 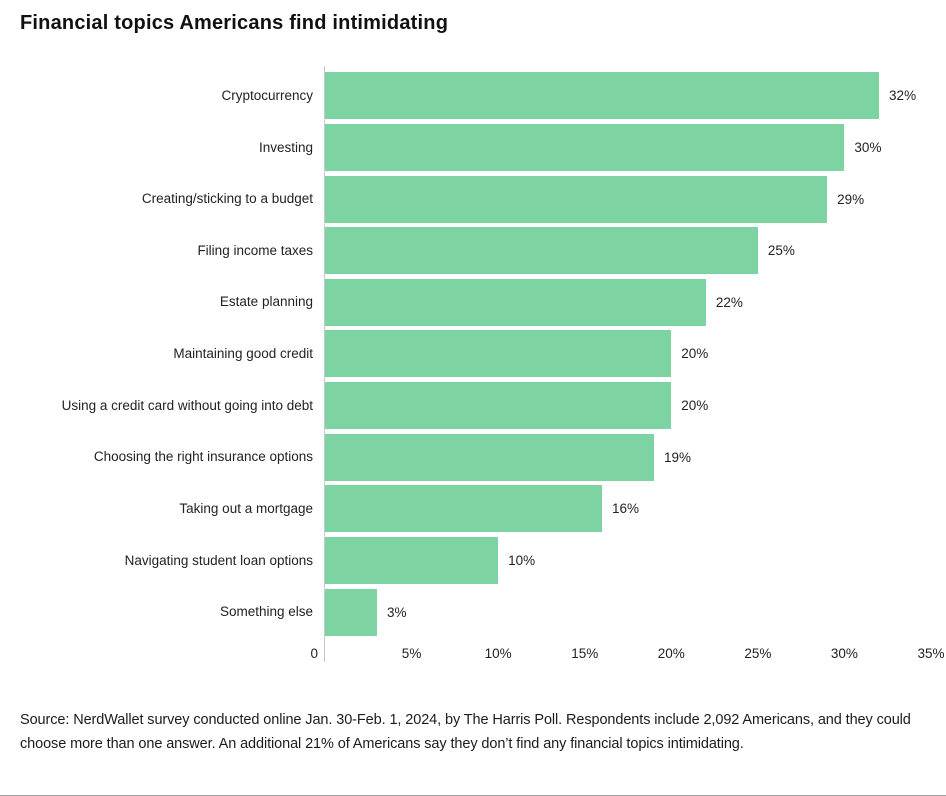 I want to click on x-tick-label: 25%, so click(x=758, y=653).